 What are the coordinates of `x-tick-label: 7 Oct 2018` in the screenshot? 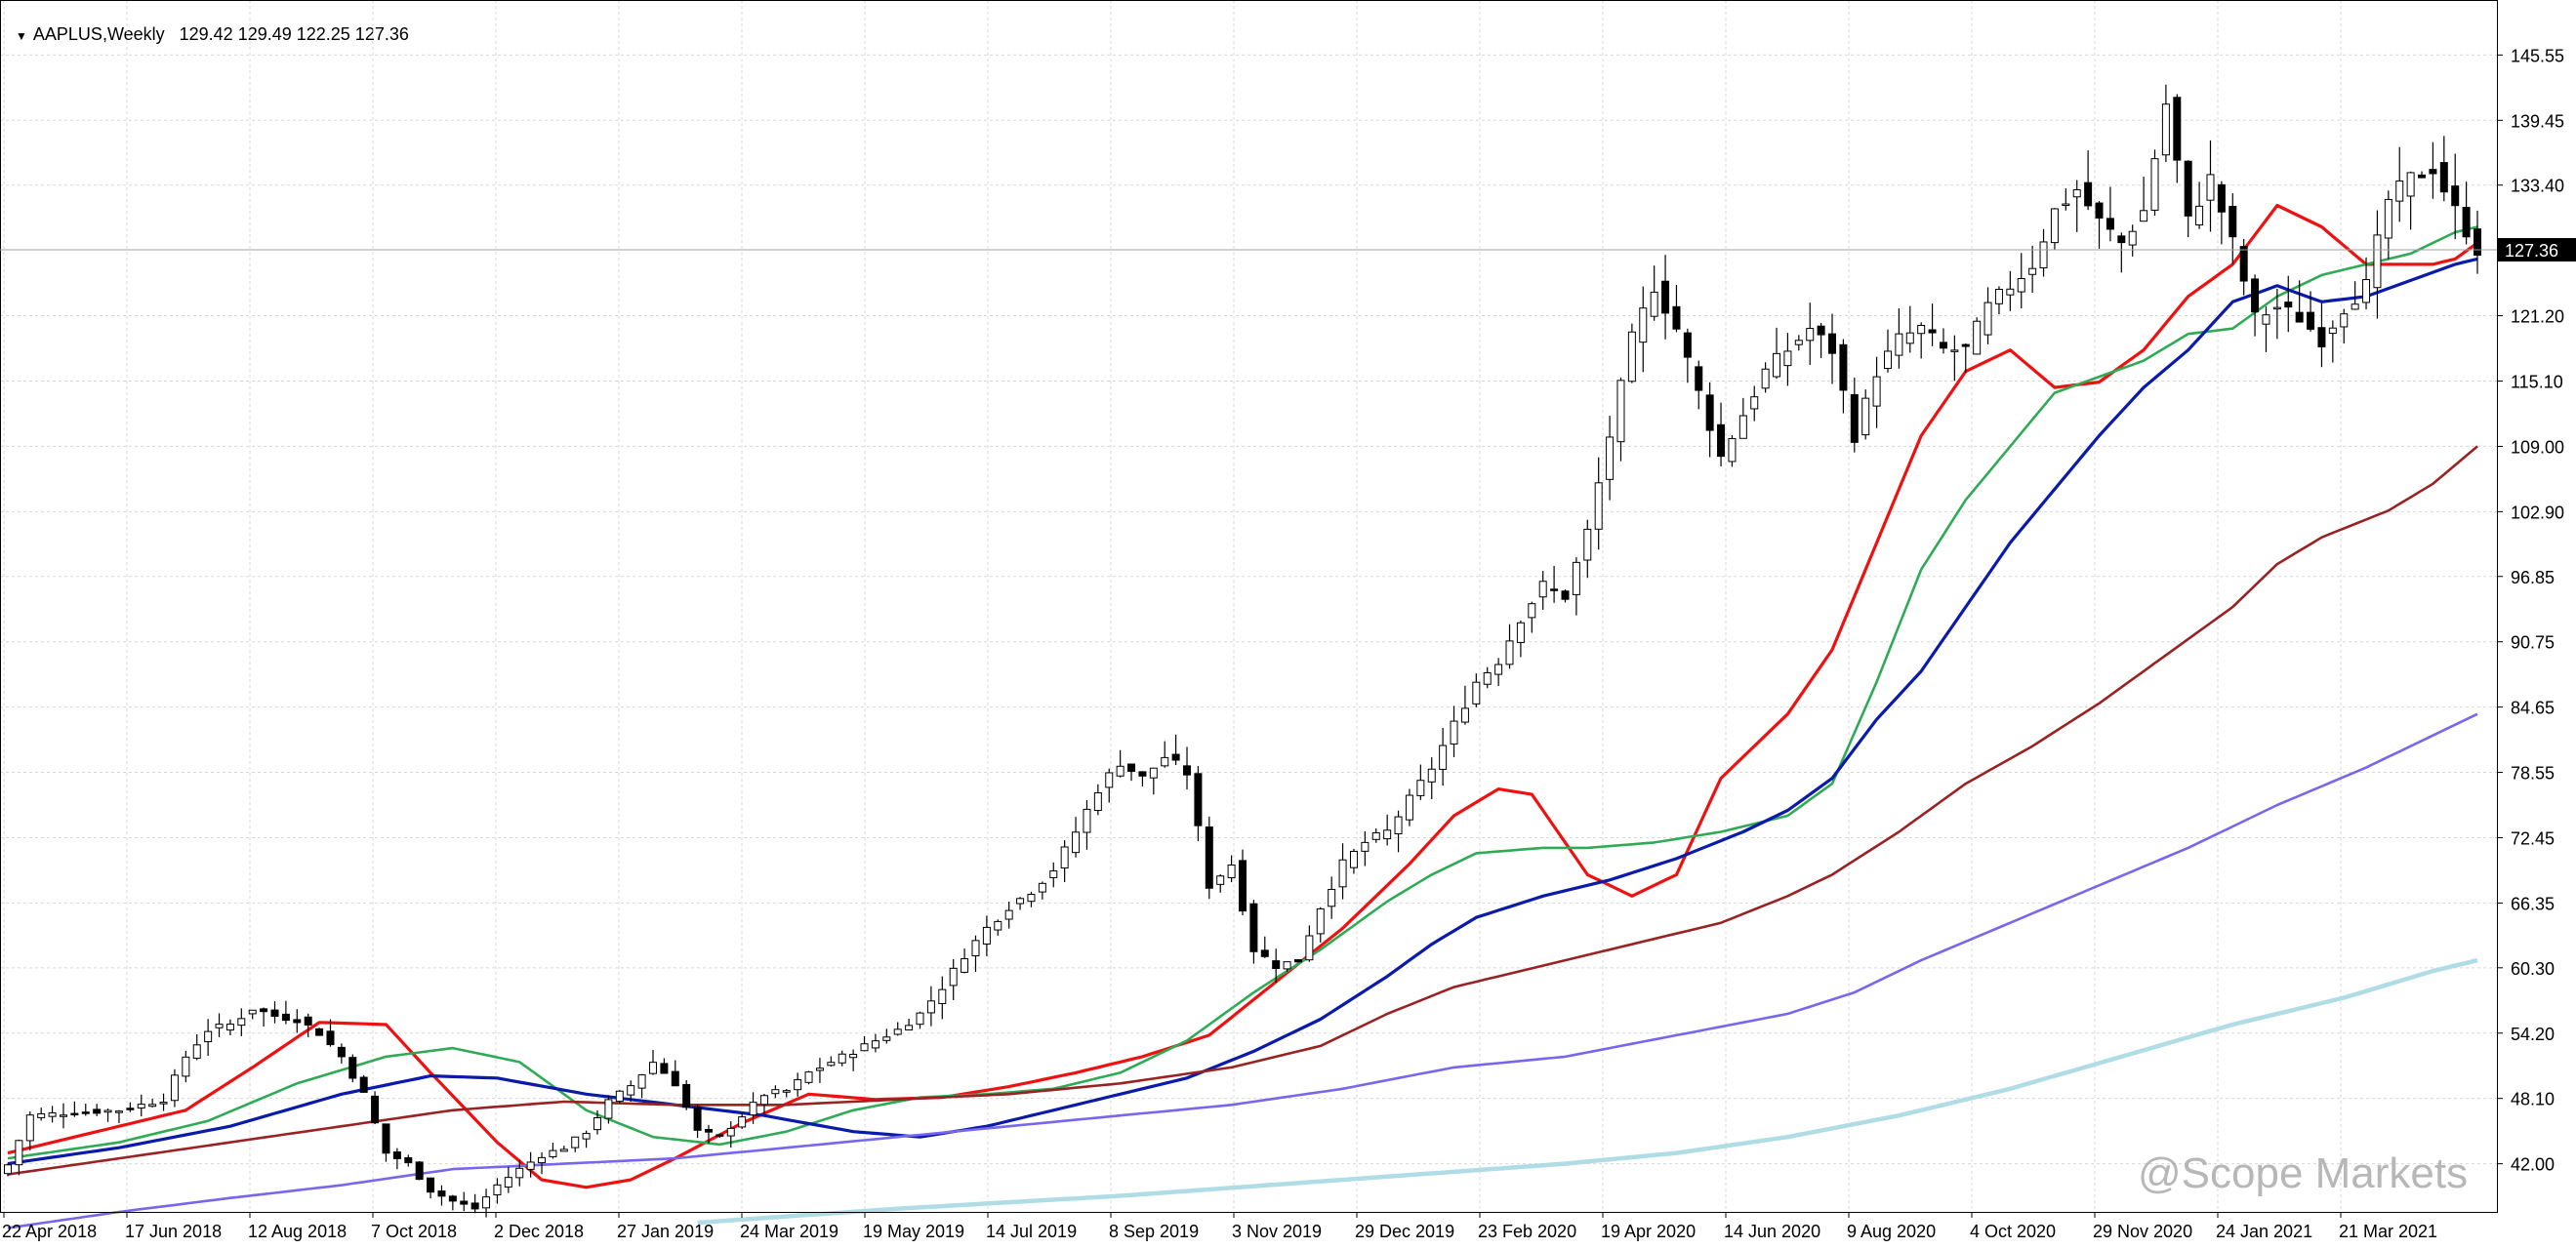 It's located at (414, 1231).